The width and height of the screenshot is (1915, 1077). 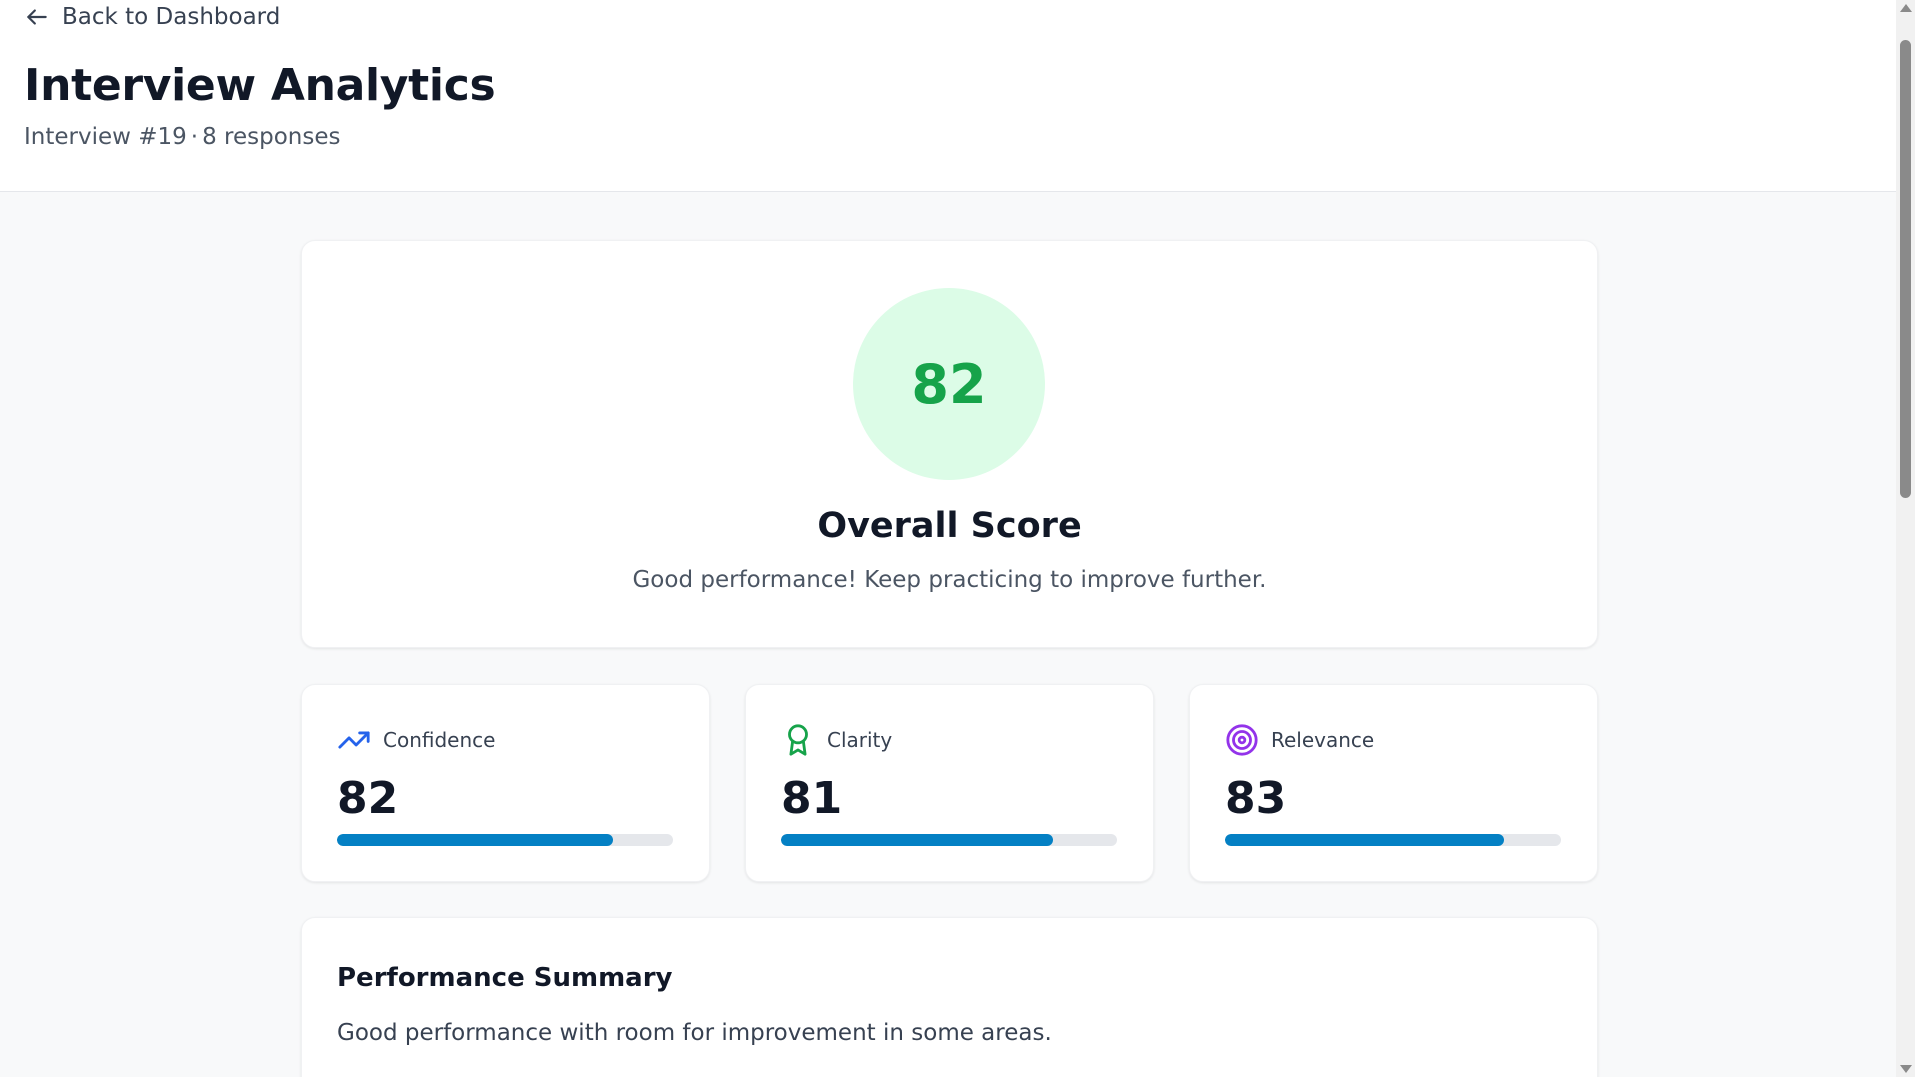 What do you see at coordinates (812, 798) in the screenshot?
I see `metric-value: 81` at bounding box center [812, 798].